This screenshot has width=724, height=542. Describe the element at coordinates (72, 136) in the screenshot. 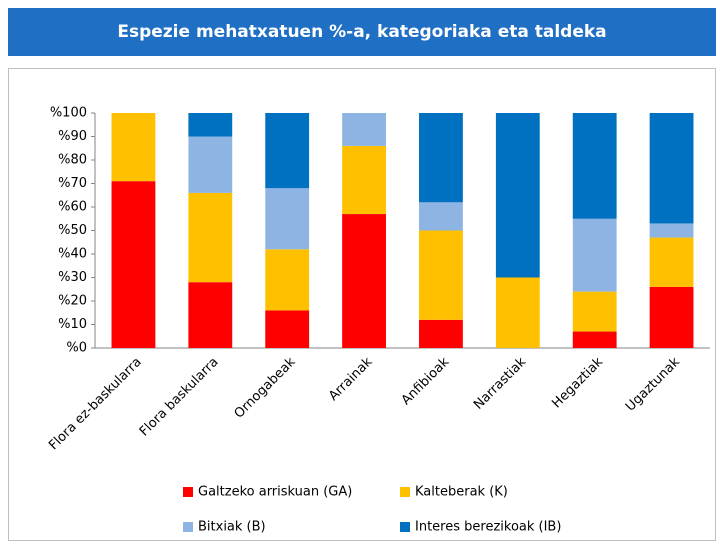

I see `y-tick-label: %90` at that location.